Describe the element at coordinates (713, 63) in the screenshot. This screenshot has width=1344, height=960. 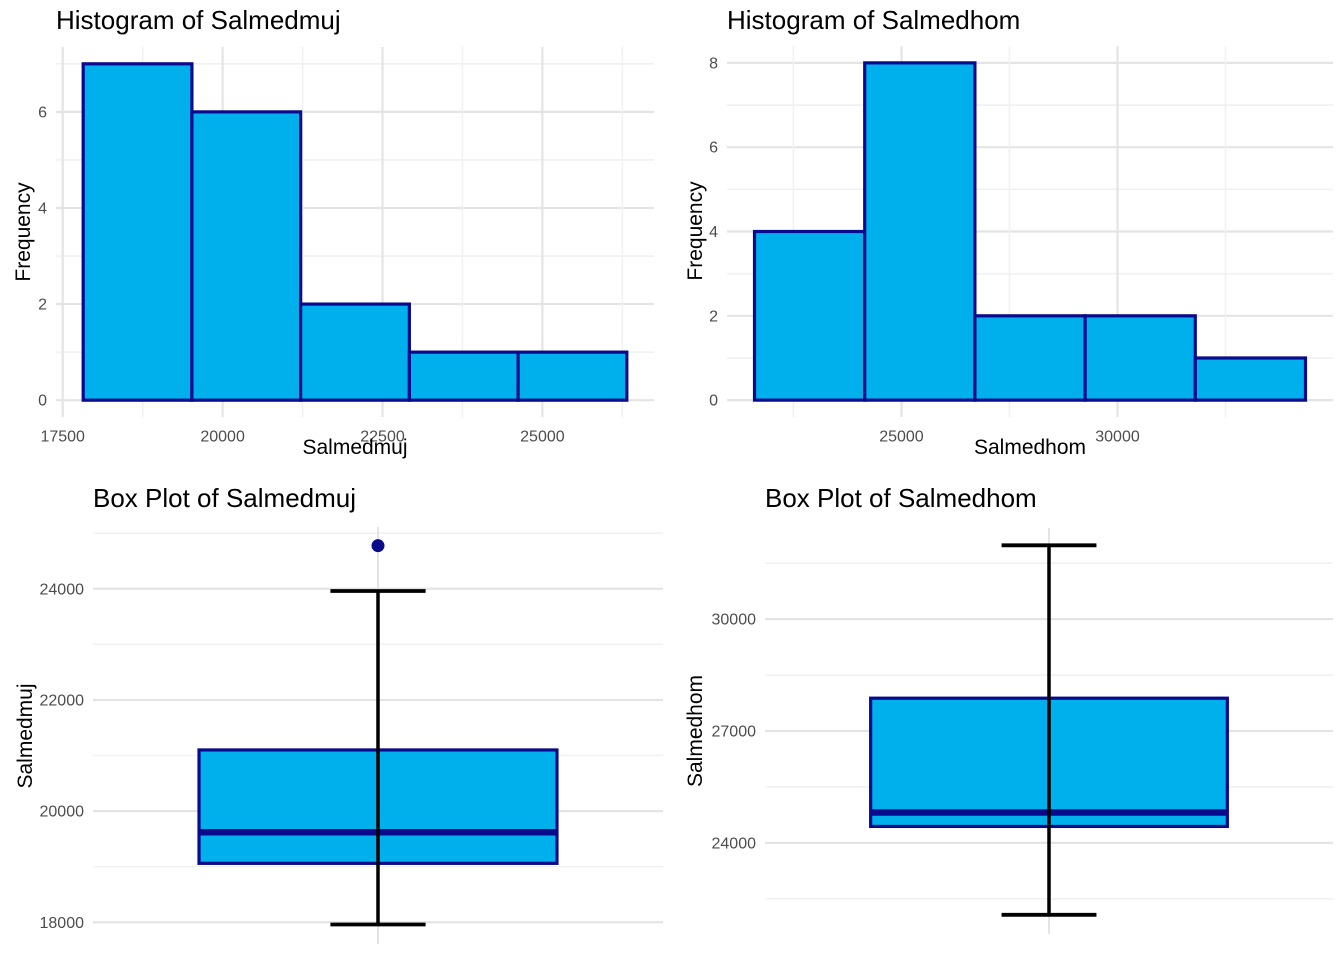
I see `y-tick-label: 8` at that location.